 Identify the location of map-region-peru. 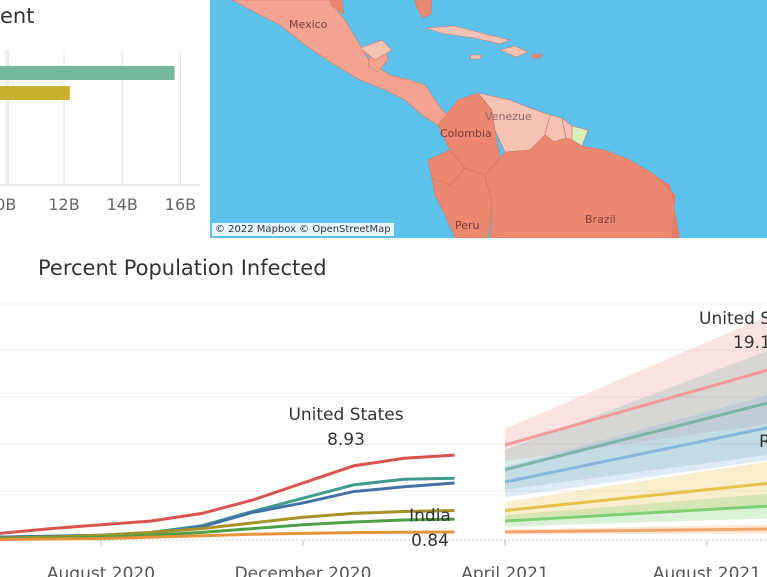
(462, 202).